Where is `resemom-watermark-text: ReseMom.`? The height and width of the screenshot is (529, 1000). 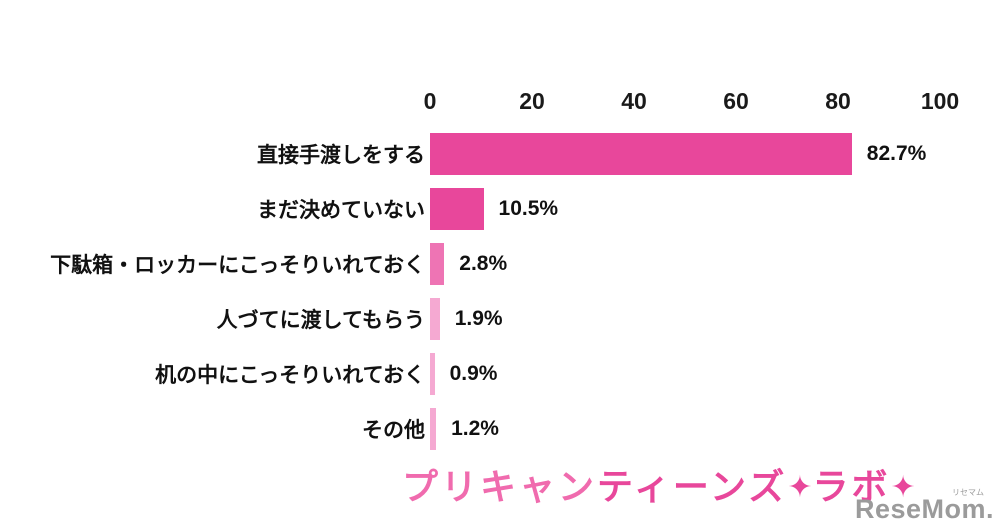
resemom-watermark-text: ReseMom. is located at coordinates (924, 509).